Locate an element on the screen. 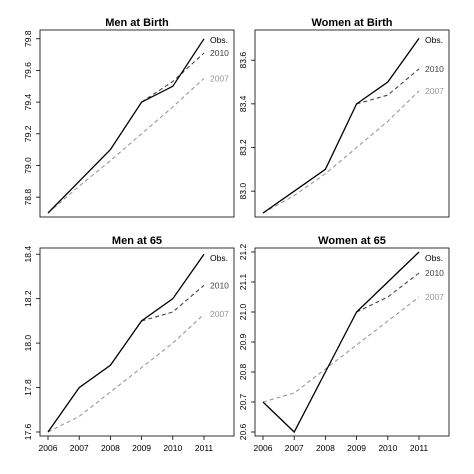  panel-1-series-2007-line is located at coordinates (126, 145).